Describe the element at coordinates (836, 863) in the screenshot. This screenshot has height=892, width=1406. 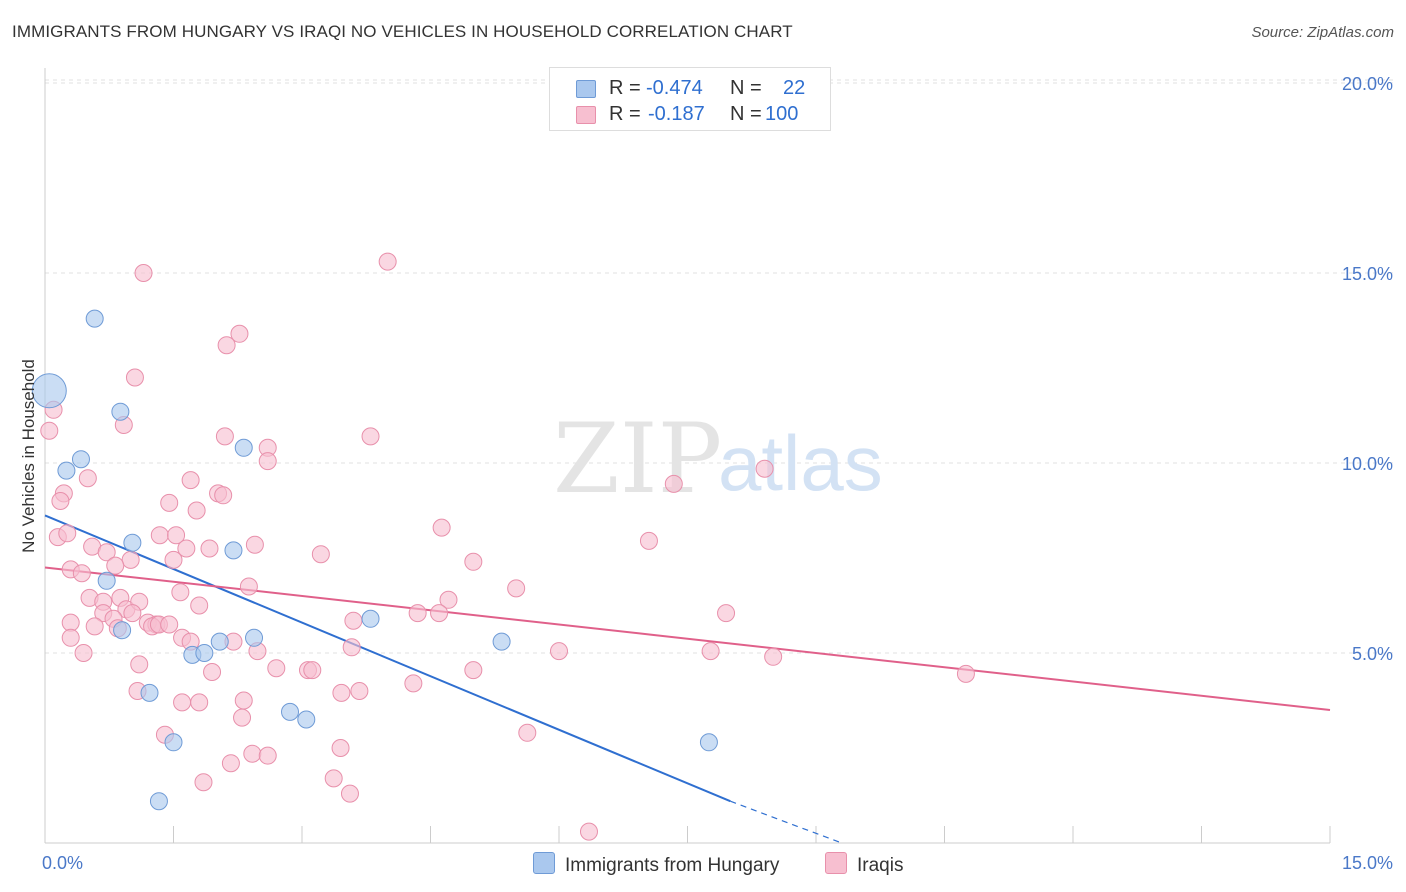
I see `bottom-legend-swatch-iraqis` at that location.